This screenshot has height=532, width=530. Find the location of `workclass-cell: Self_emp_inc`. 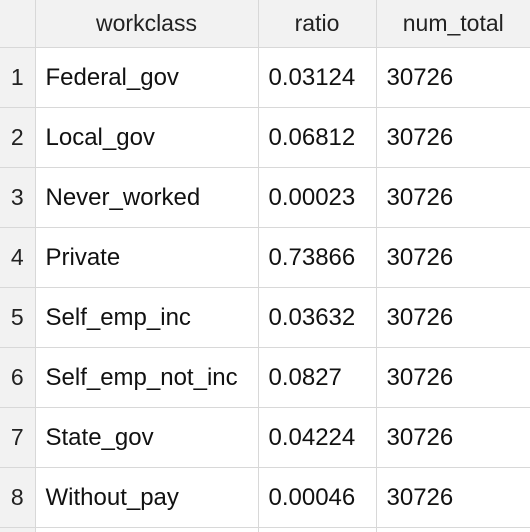

workclass-cell: Self_emp_inc is located at coordinates (146, 317).